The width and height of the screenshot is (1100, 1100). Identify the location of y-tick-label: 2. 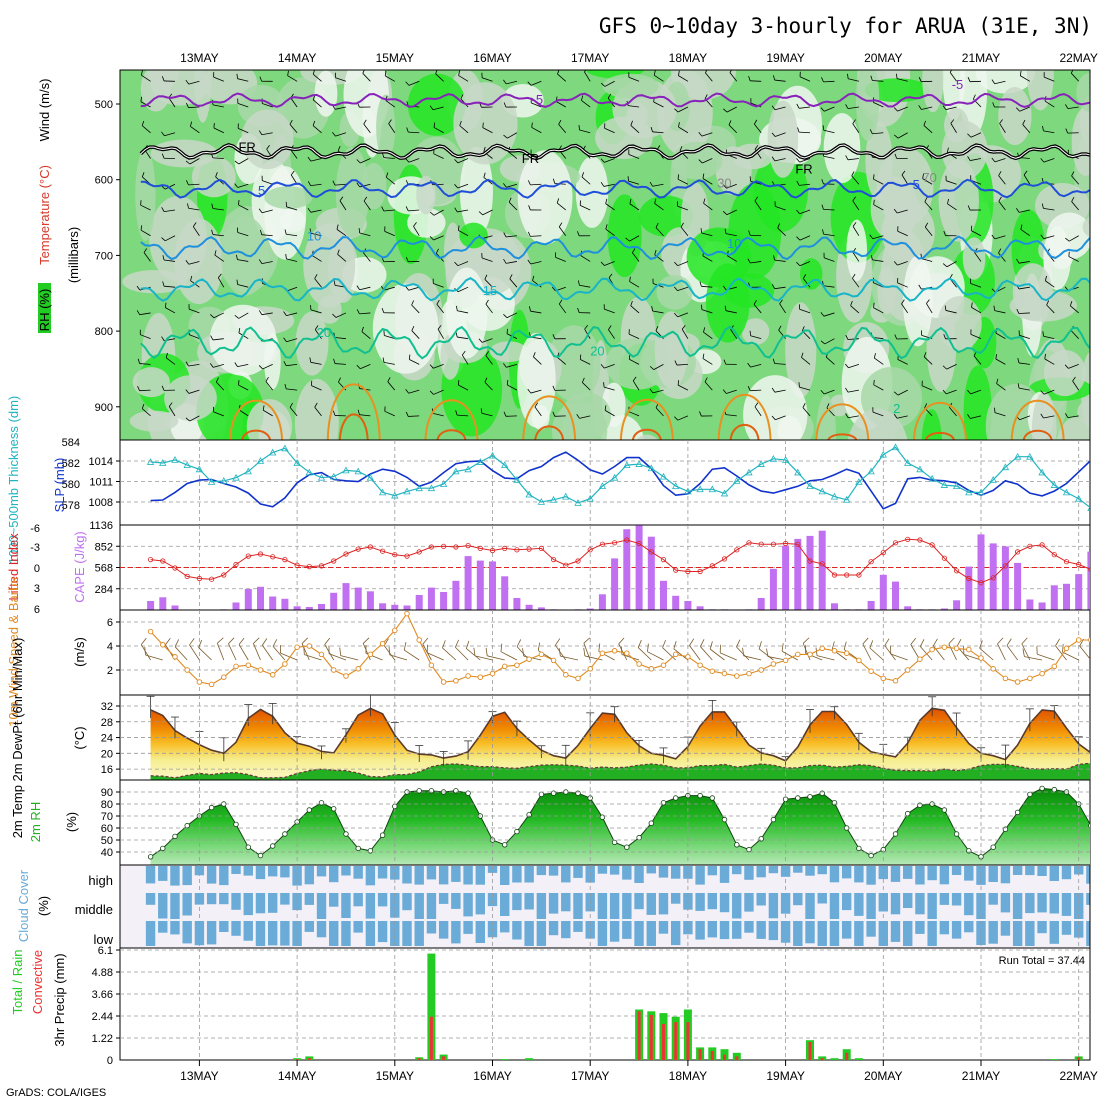
(110, 671).